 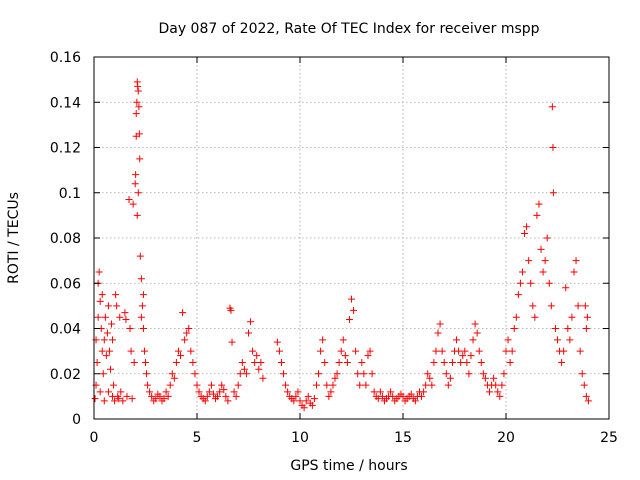 I want to click on x-tick-label: 15, so click(x=403, y=438).